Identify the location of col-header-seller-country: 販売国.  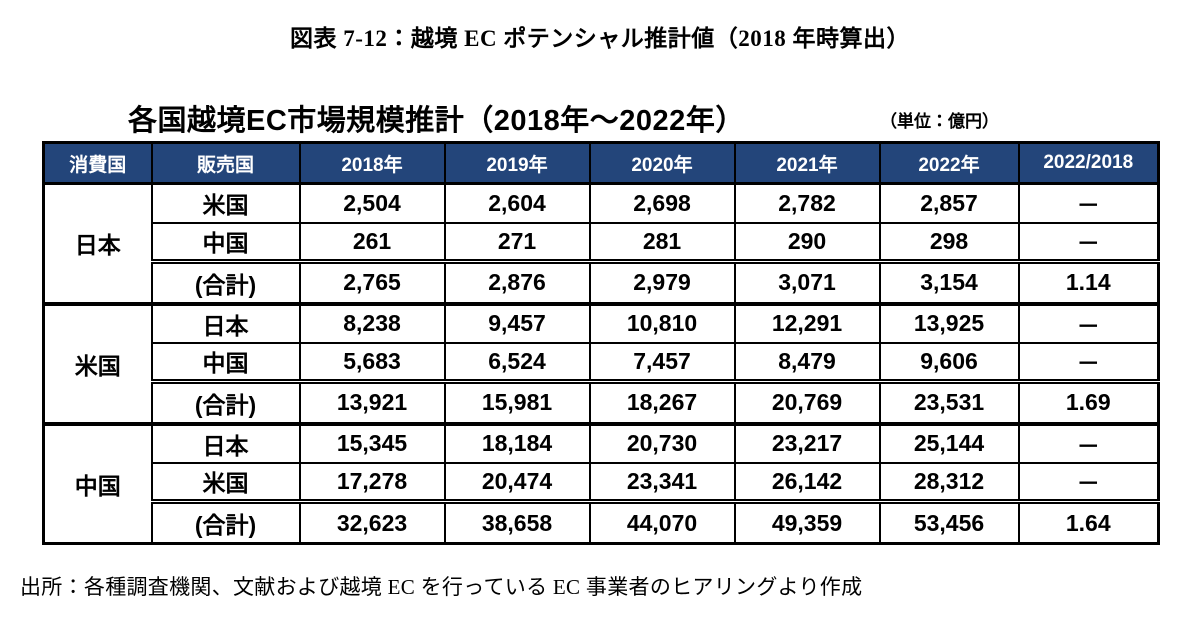
(225, 163).